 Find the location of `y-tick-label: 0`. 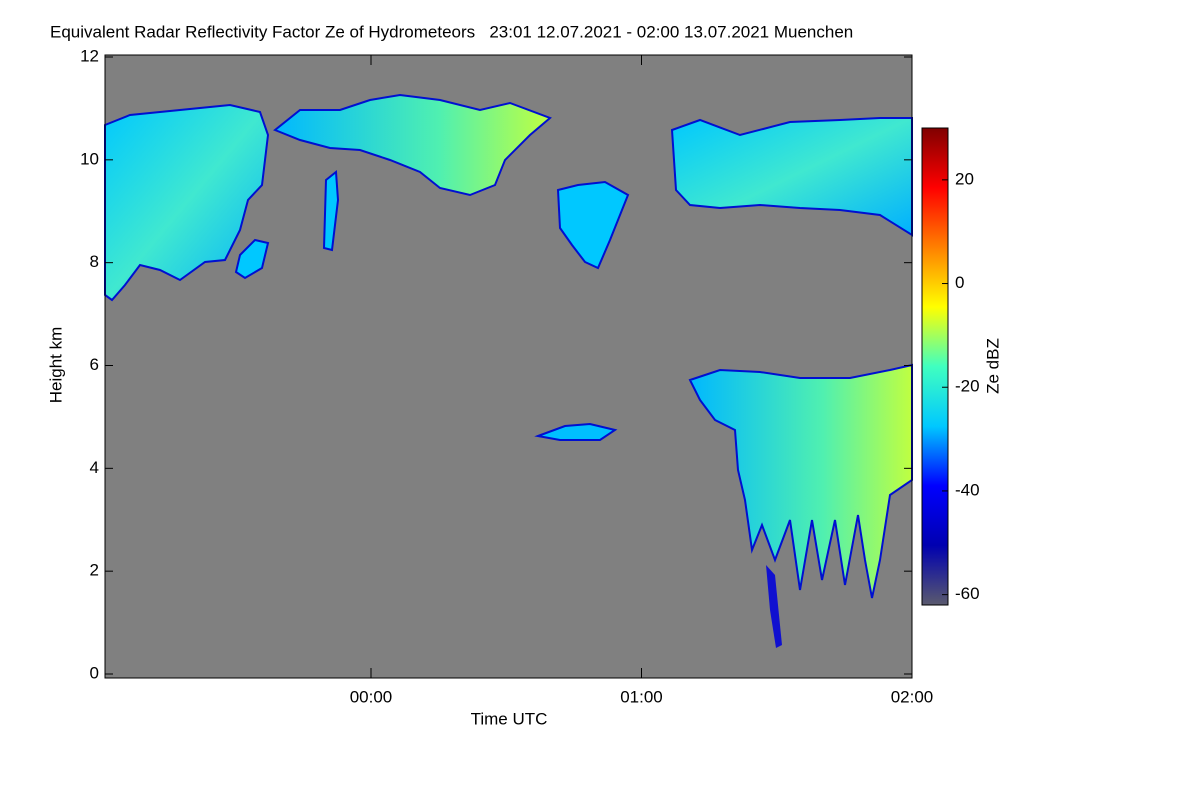

y-tick-label: 0 is located at coordinates (94, 672).